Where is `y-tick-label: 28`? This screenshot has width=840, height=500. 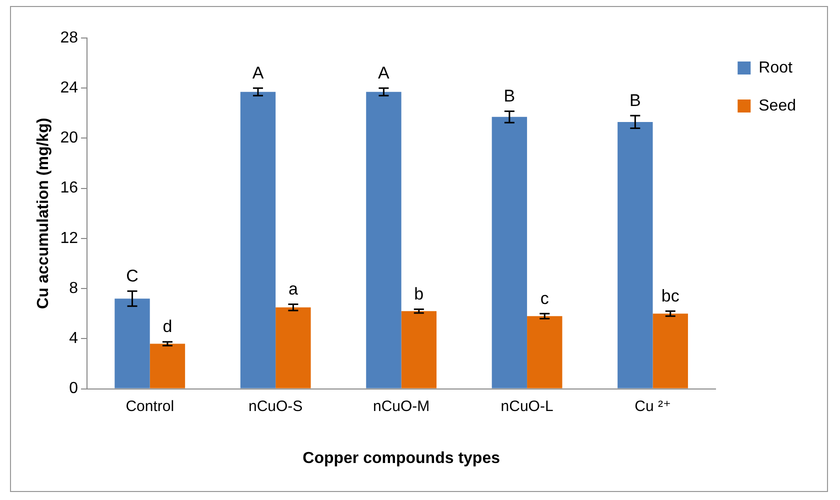
y-tick-label: 28 is located at coordinates (69, 37).